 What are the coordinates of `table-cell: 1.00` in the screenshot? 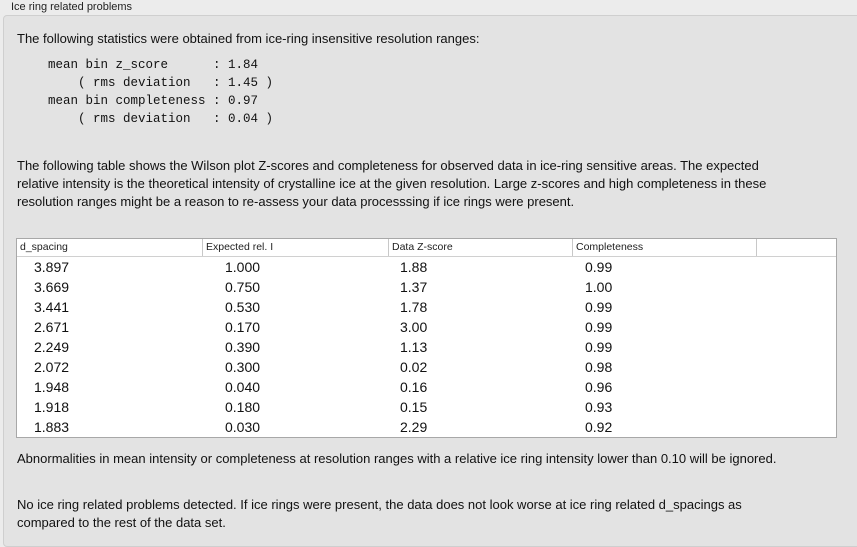 It's located at (599, 287).